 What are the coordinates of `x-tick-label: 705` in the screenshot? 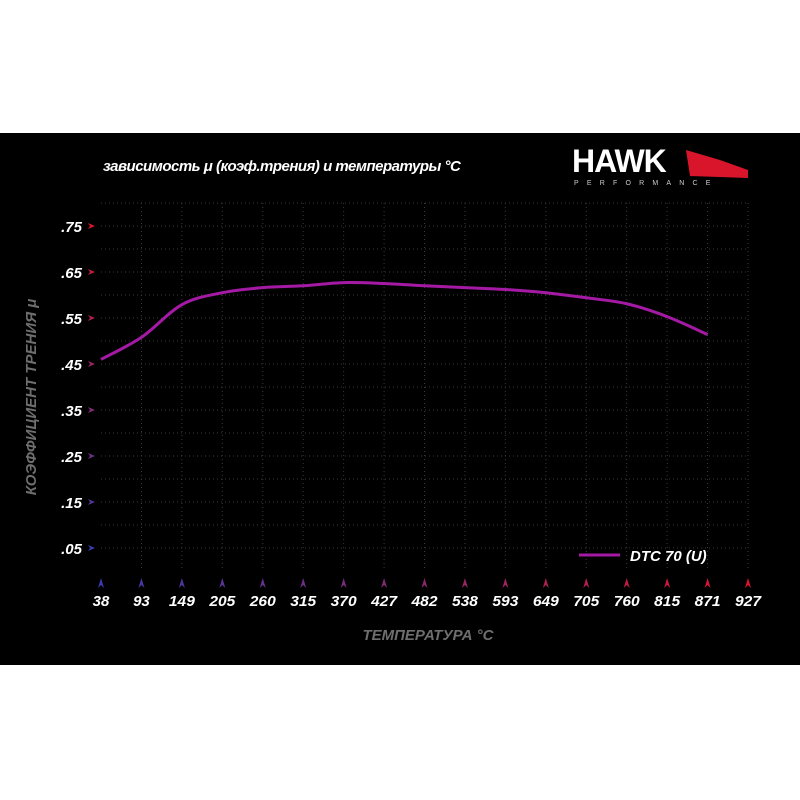 It's located at (586, 601).